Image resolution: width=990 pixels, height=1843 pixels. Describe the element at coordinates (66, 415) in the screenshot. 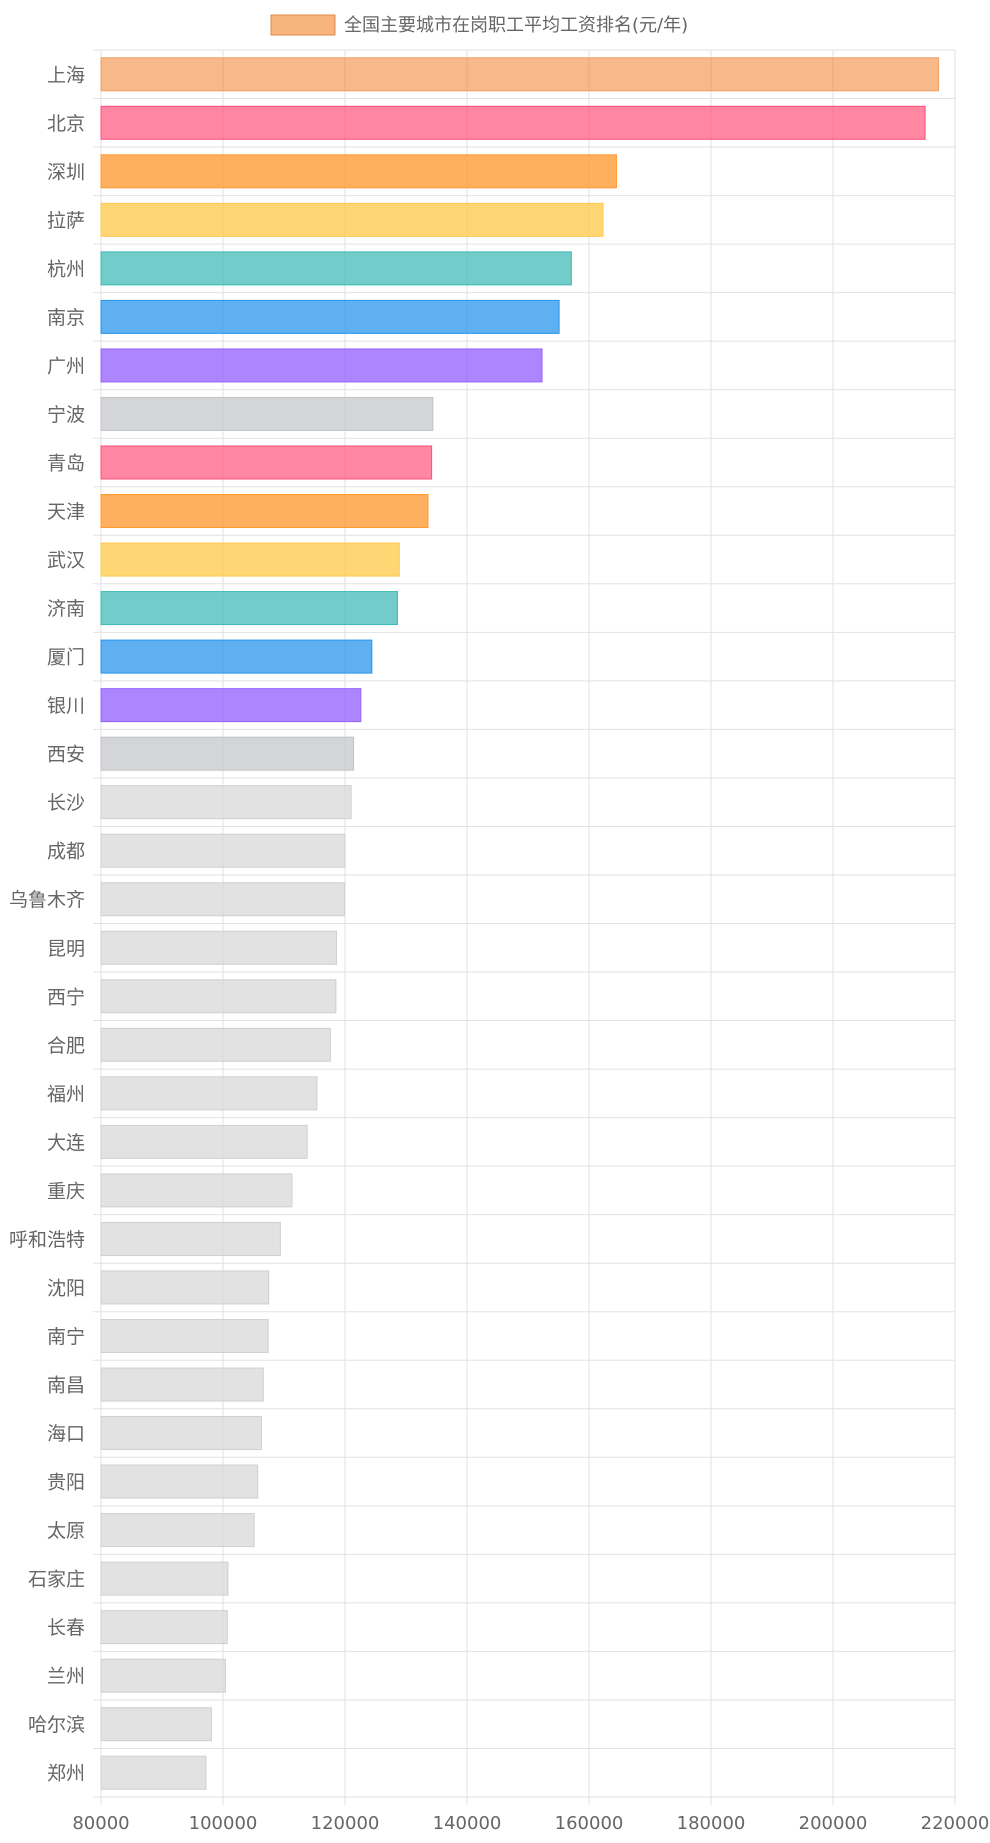

I see `y-tick-label: 宁波` at that location.